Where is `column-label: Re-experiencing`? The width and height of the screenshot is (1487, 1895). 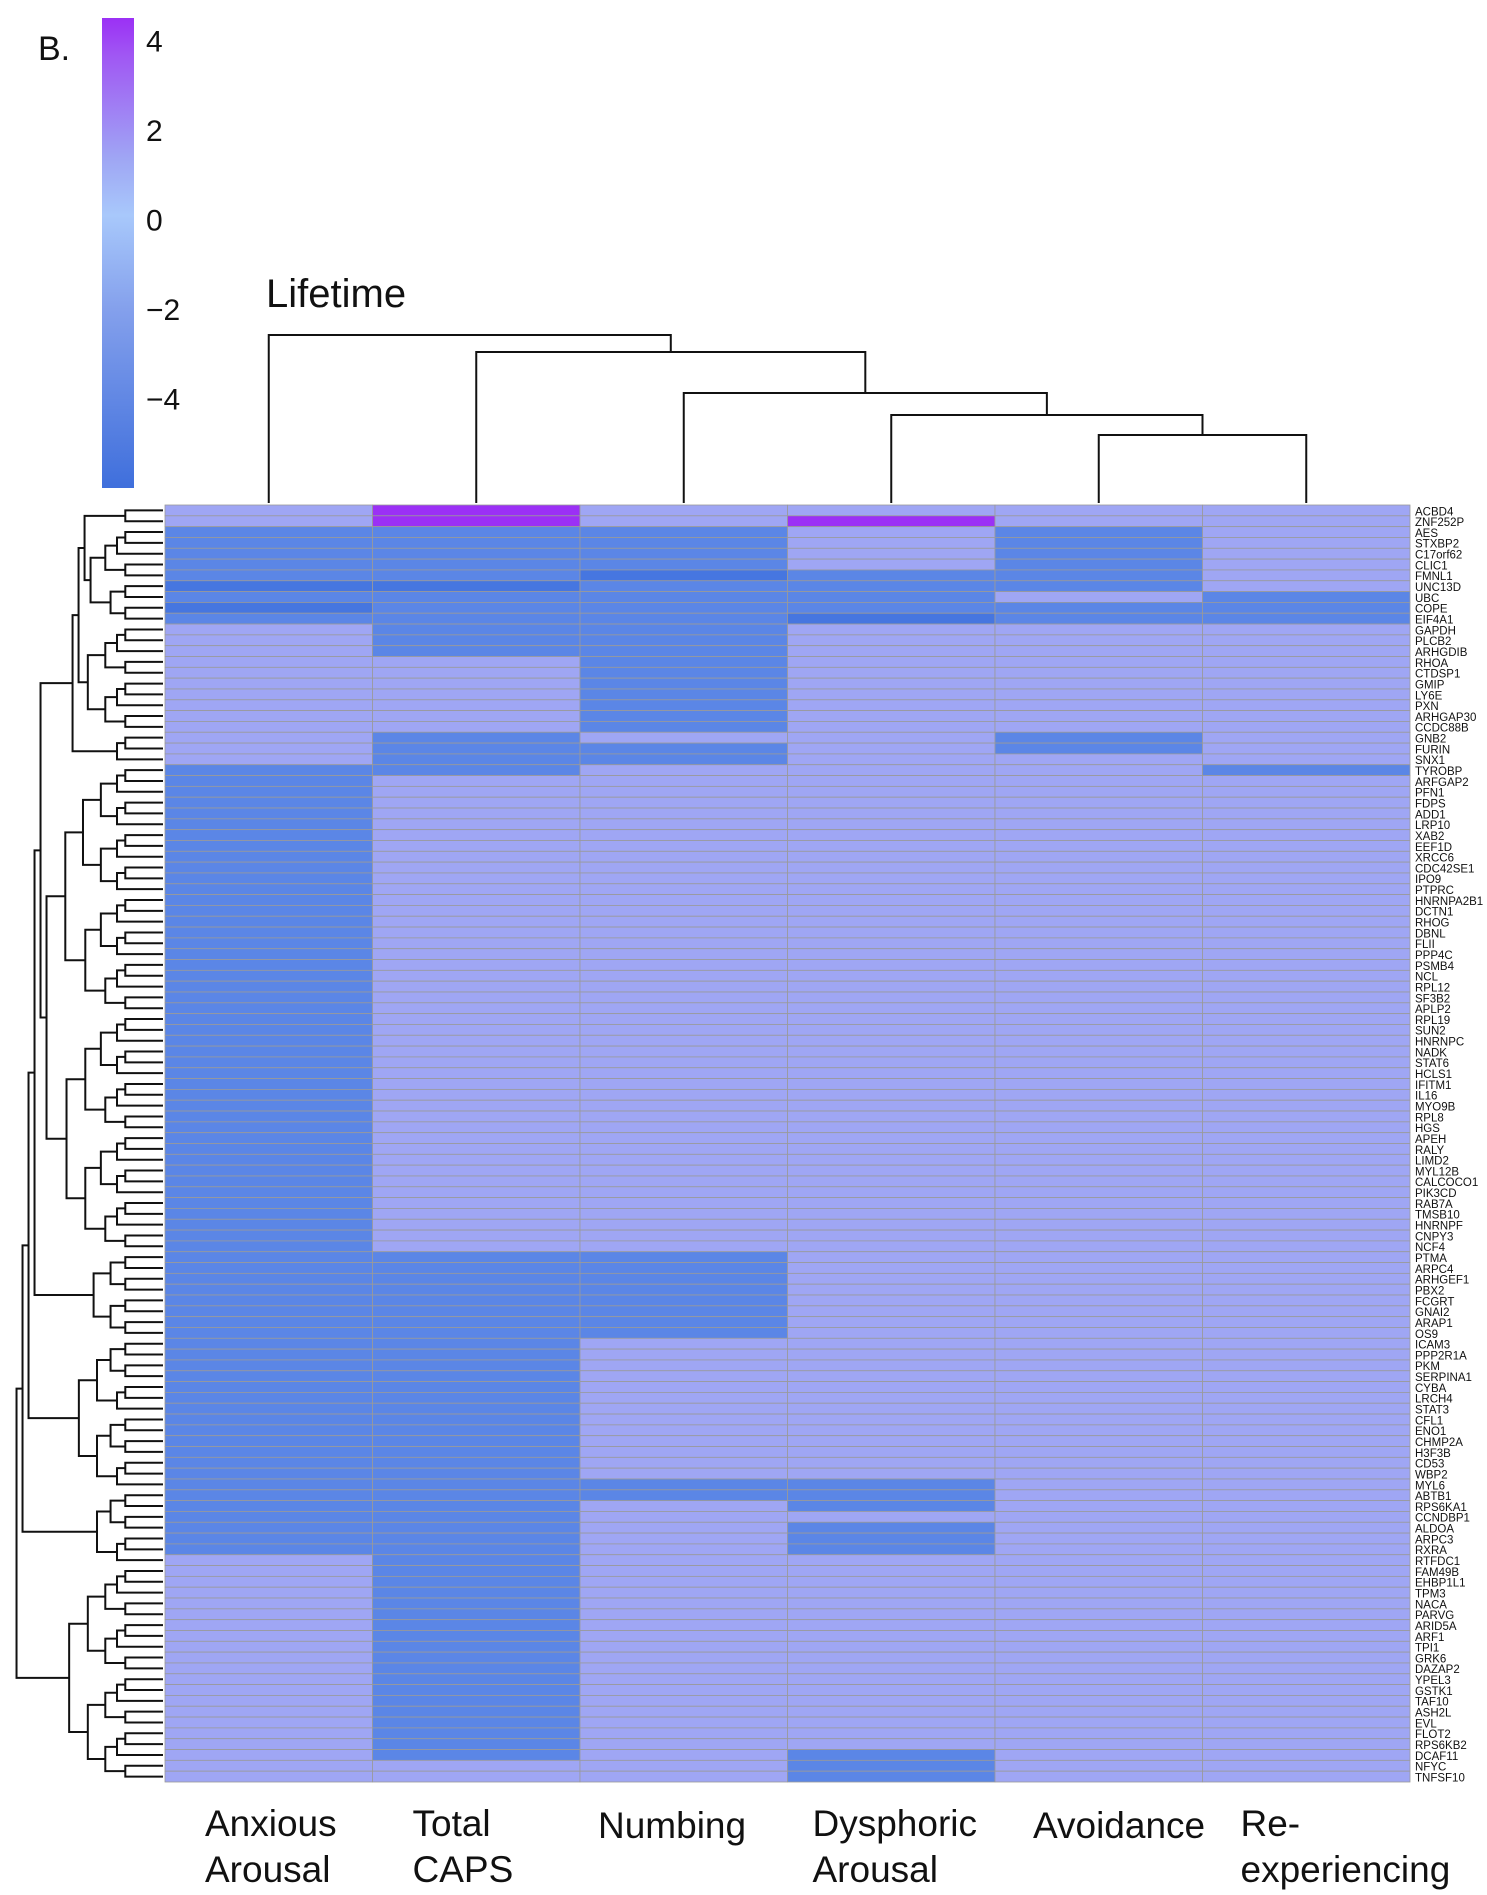 column-label: Re-experiencing is located at coordinates (1346, 1847).